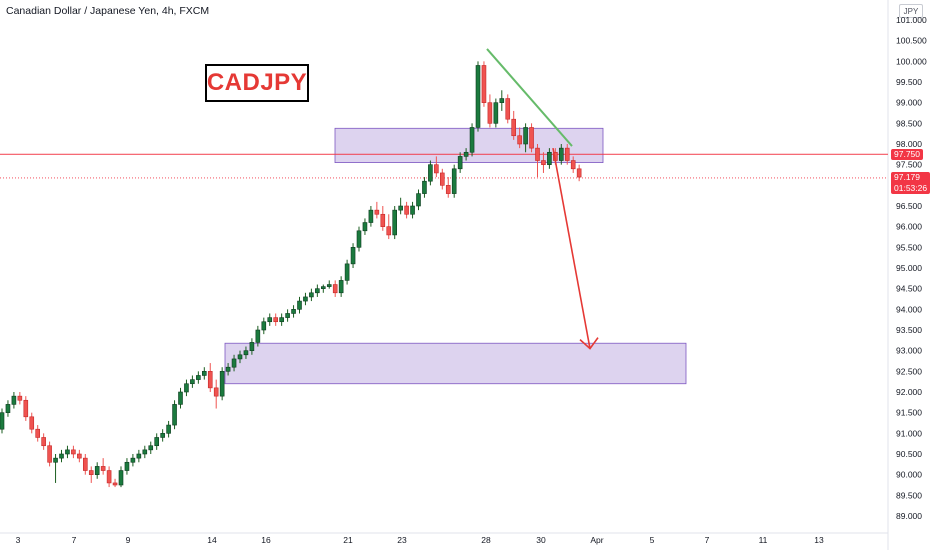 The height and width of the screenshot is (550, 932). What do you see at coordinates (911, 188) in the screenshot?
I see `bar-countdown: 01:53:26` at bounding box center [911, 188].